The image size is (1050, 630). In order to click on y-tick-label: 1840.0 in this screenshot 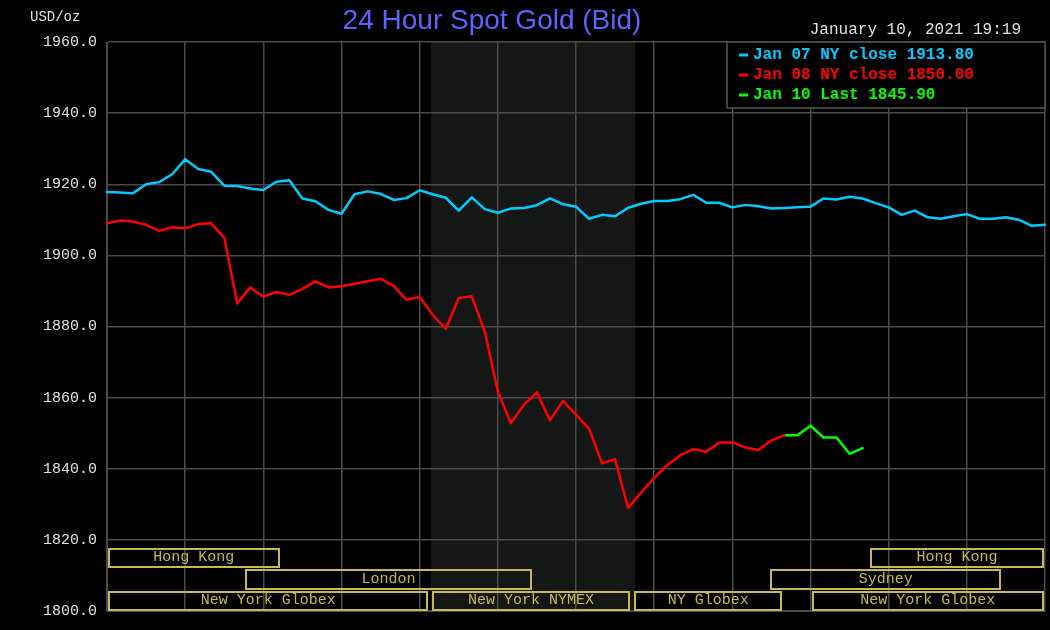, I will do `click(69, 469)`.